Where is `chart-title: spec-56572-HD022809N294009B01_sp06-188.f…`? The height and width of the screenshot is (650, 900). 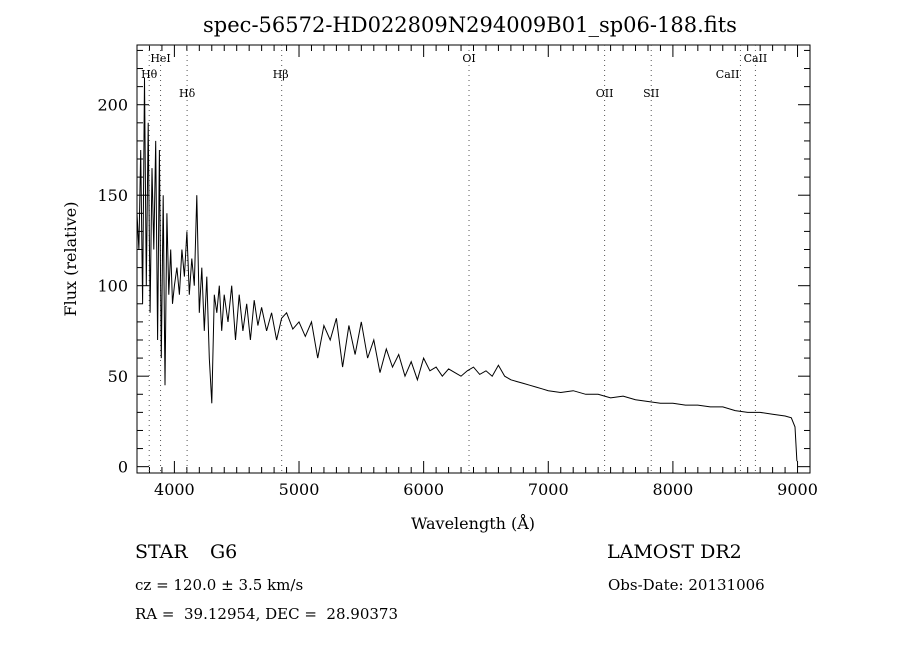
chart-title: spec-56572-HD022809N294009B01_sp06-188.f… is located at coordinates (470, 25).